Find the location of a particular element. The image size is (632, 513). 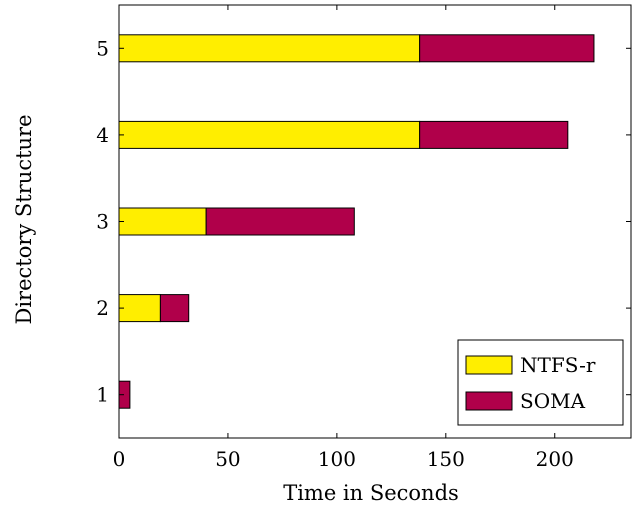

x-tick-label: 150 is located at coordinates (446, 459).